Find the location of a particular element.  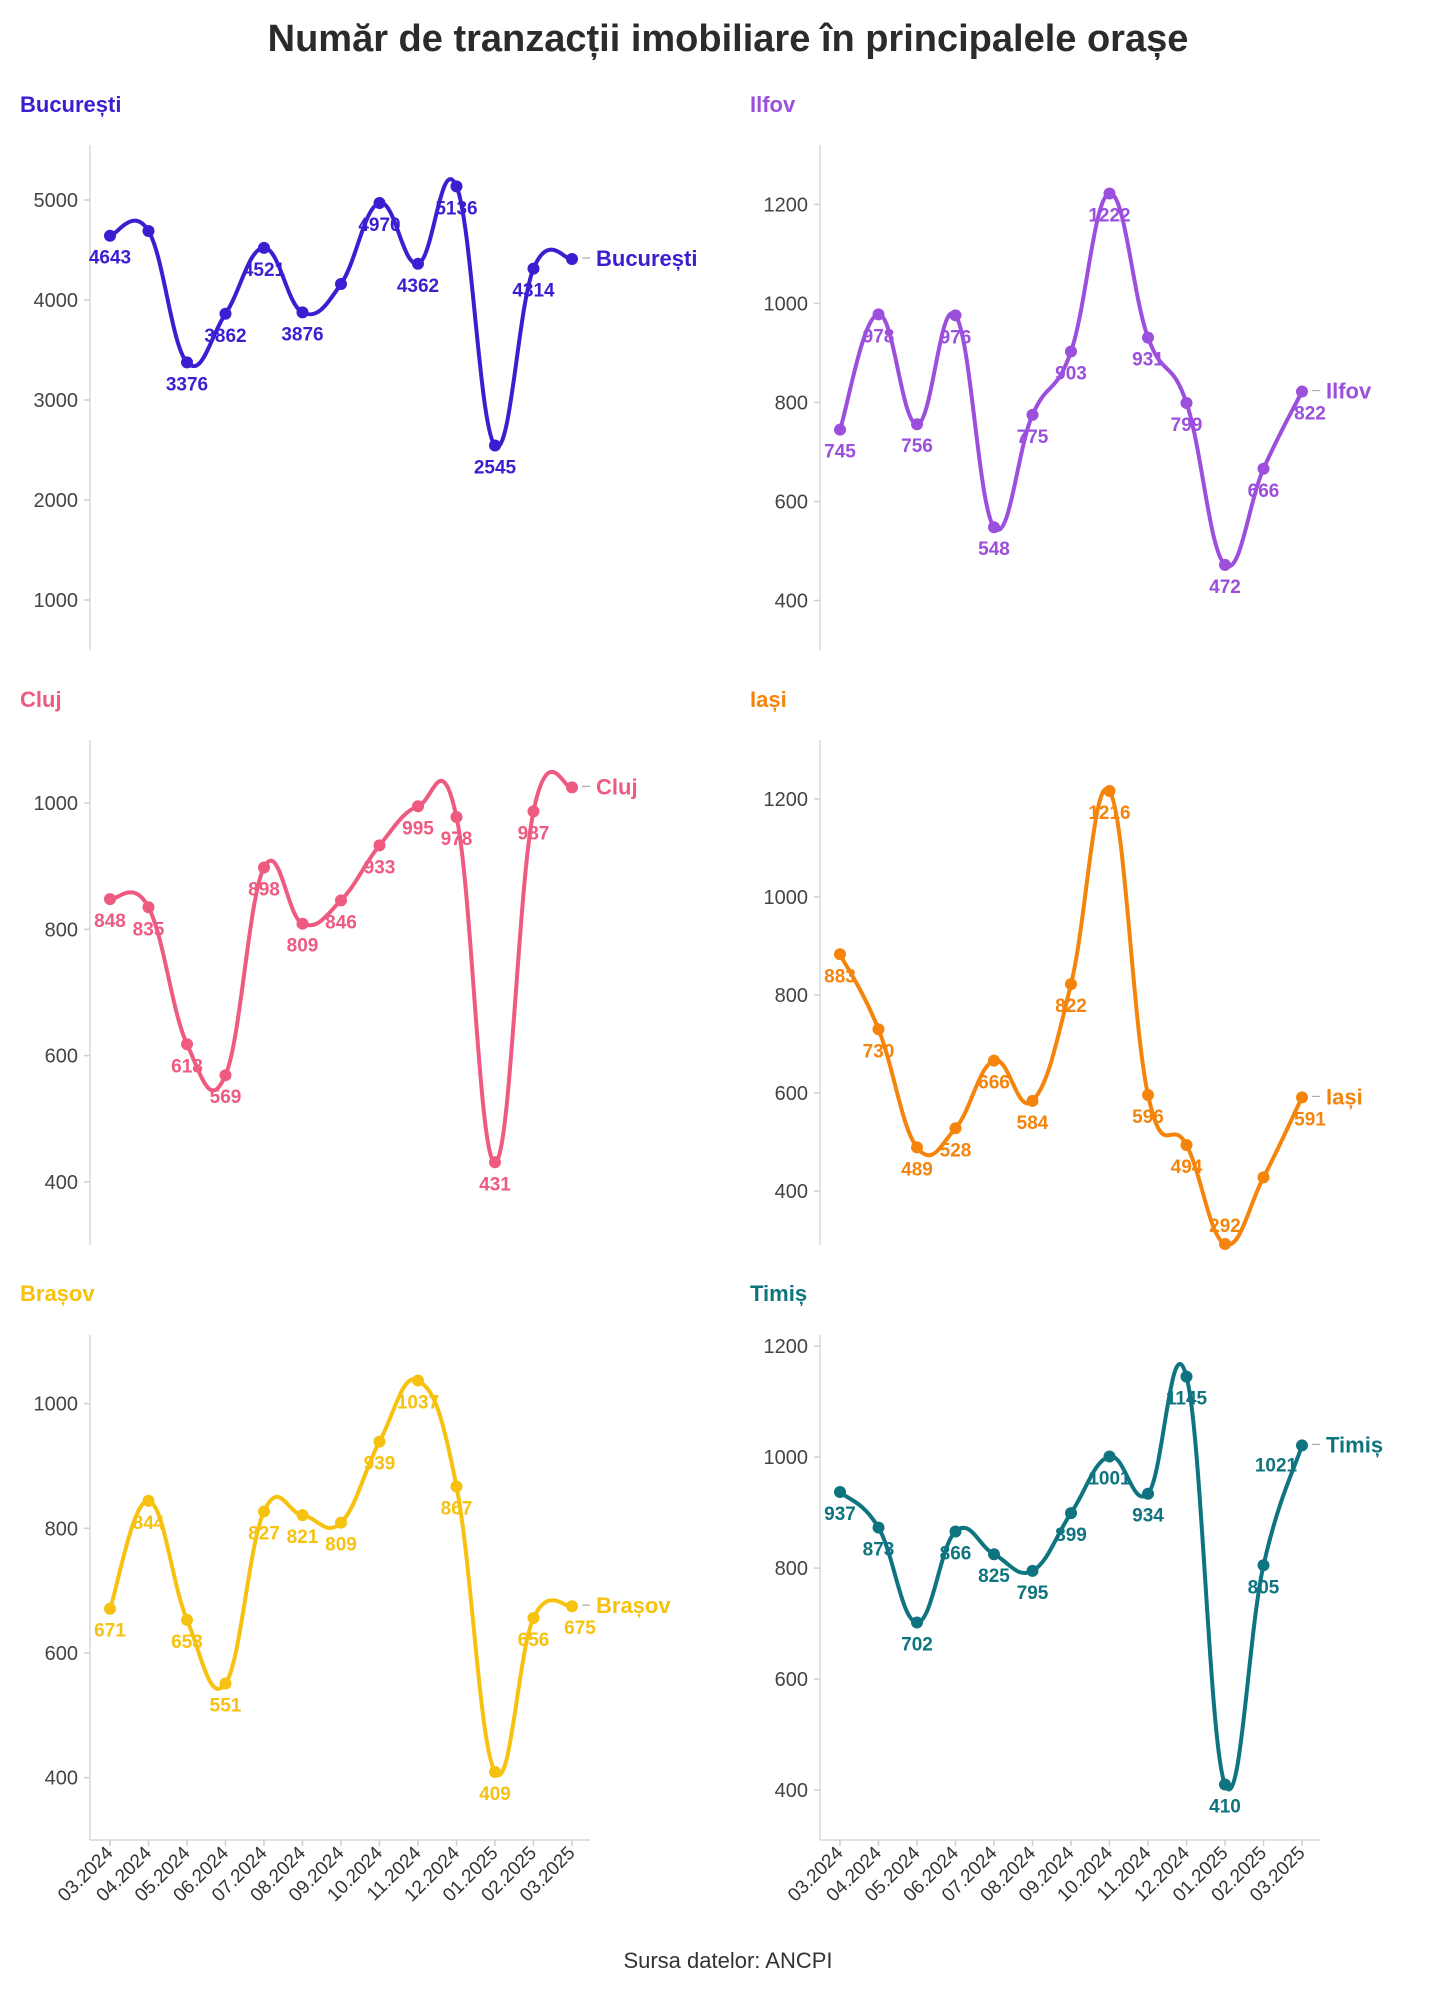

data-label: 976 is located at coordinates (956, 337).